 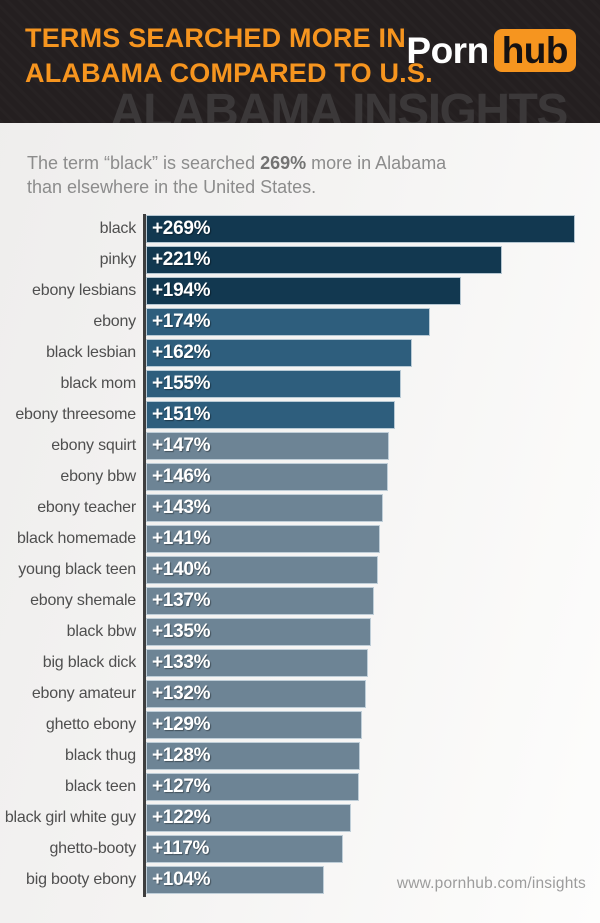 I want to click on term-label: ebony bbw, so click(x=98, y=476).